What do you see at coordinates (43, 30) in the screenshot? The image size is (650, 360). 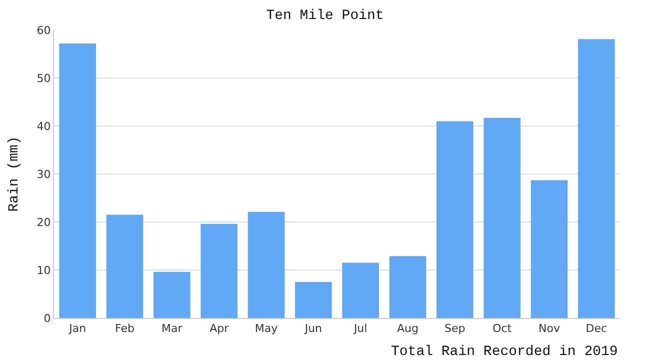 I see `y-tick-label: 60` at bounding box center [43, 30].